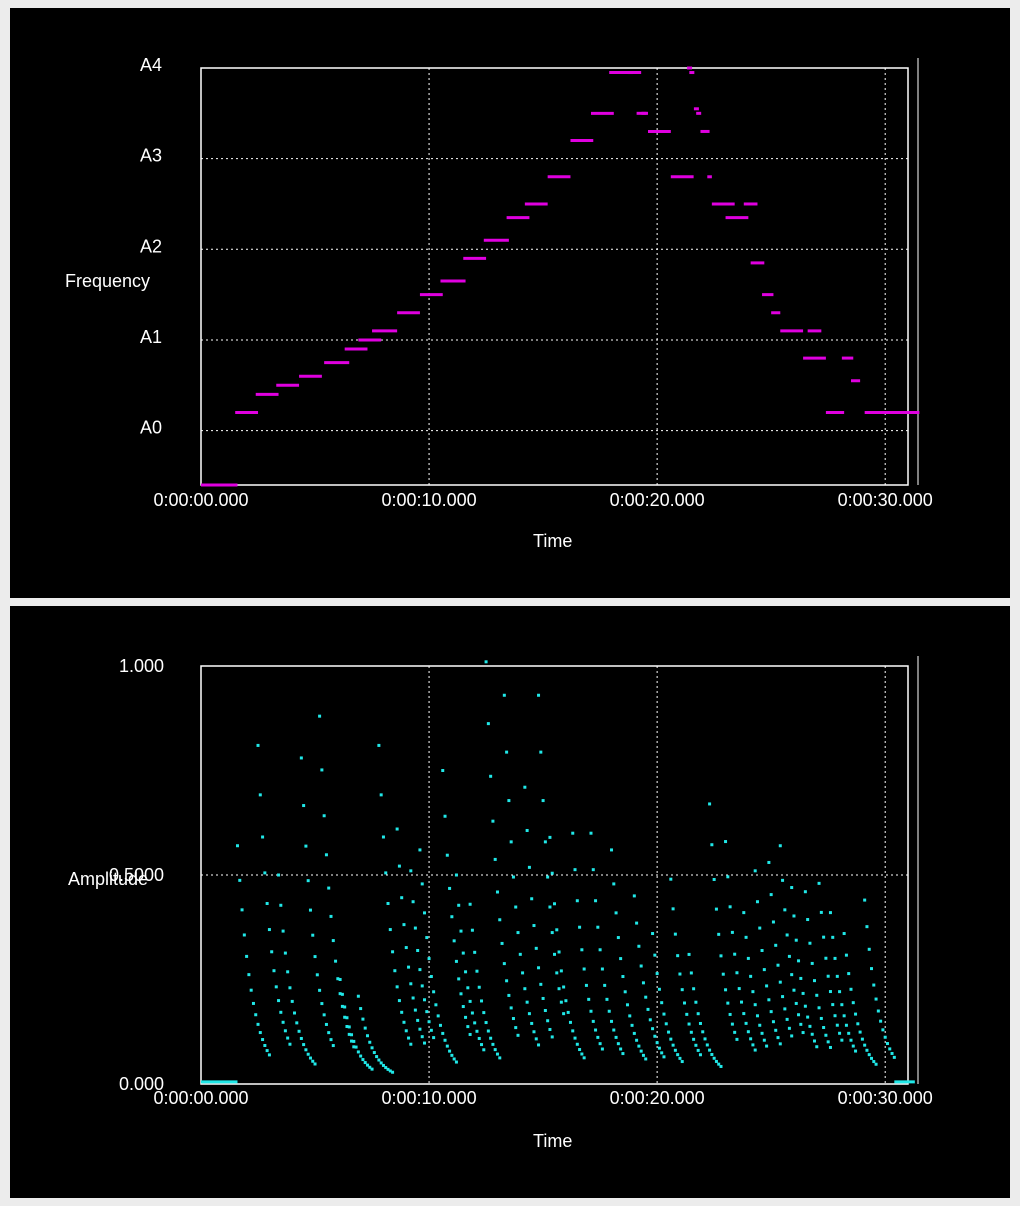  I want to click on amplitude-axis-label: Amplitude, so click(108, 879).